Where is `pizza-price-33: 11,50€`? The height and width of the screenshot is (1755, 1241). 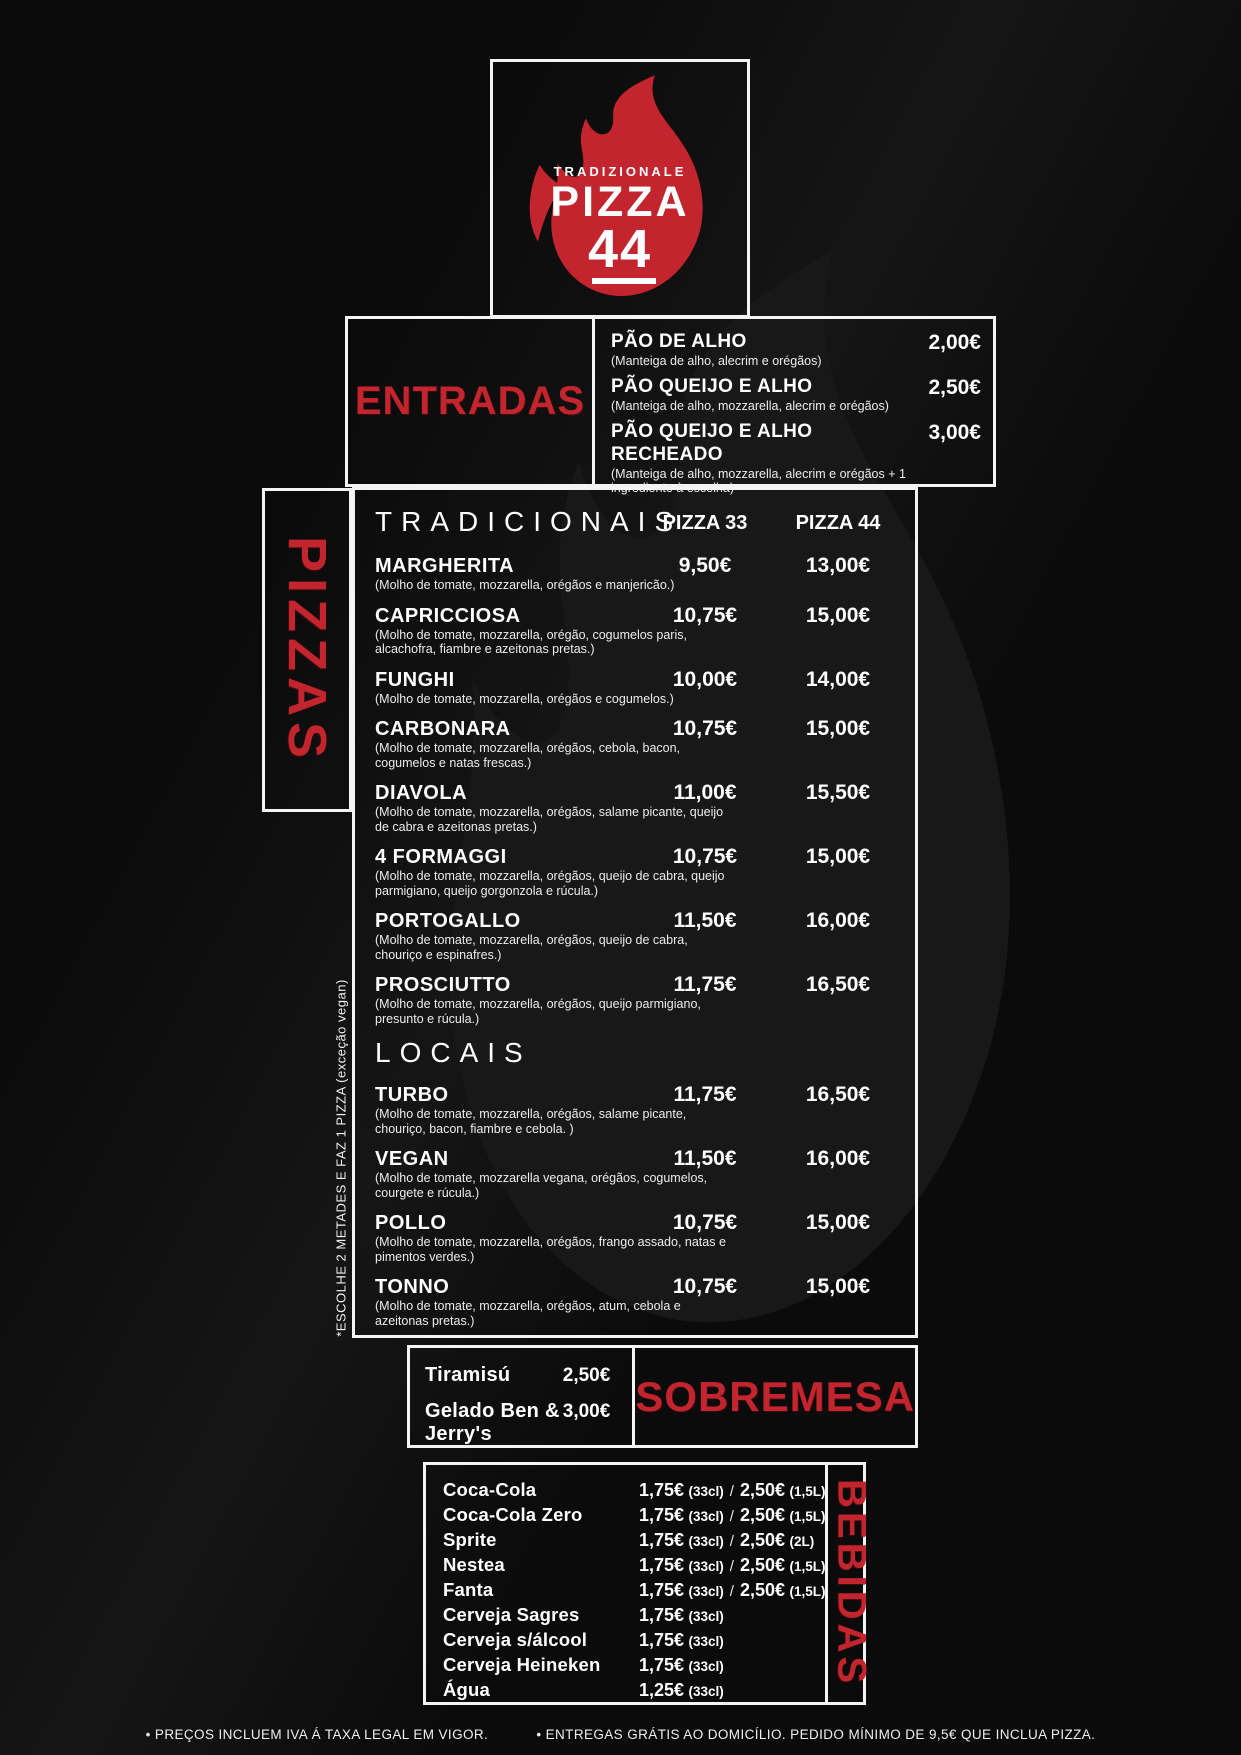 pizza-price-33: 11,50€ is located at coordinates (705, 920).